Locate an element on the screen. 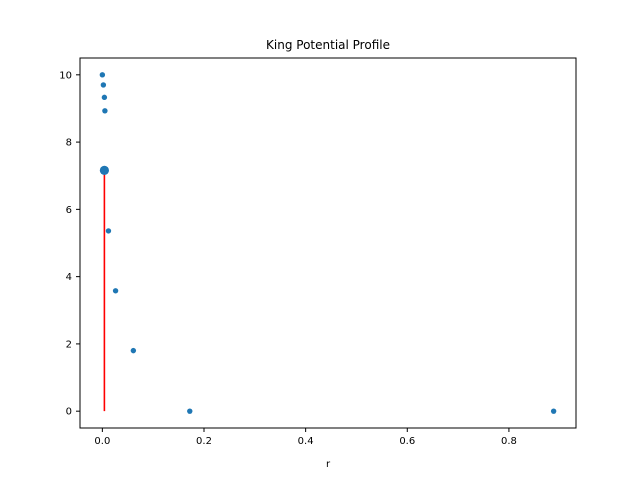 This screenshot has height=484, width=640. x-tick-label: 0.0 is located at coordinates (102, 441).